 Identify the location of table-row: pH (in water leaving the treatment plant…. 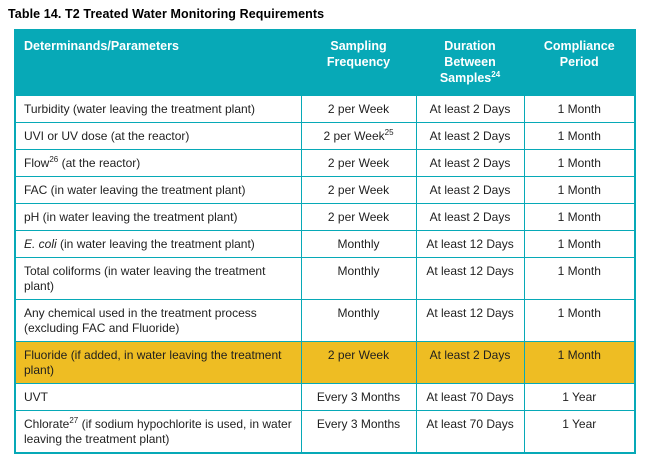
(325, 216).